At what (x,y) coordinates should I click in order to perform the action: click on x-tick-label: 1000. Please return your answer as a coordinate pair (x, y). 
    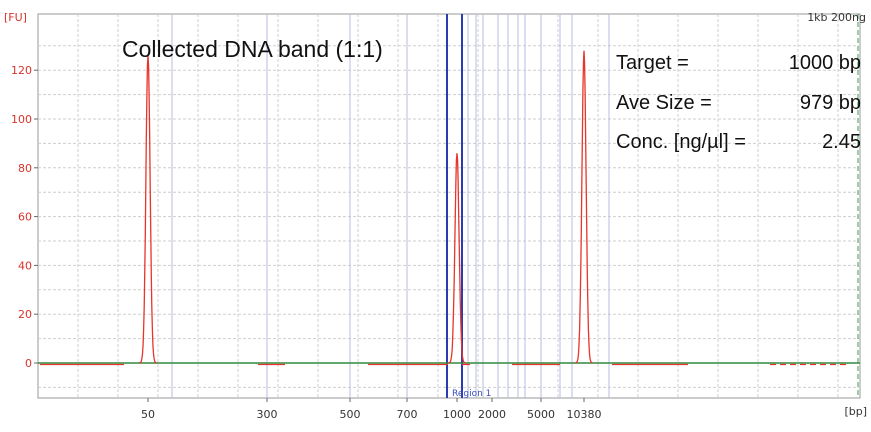
    Looking at the image, I should click on (457, 414).